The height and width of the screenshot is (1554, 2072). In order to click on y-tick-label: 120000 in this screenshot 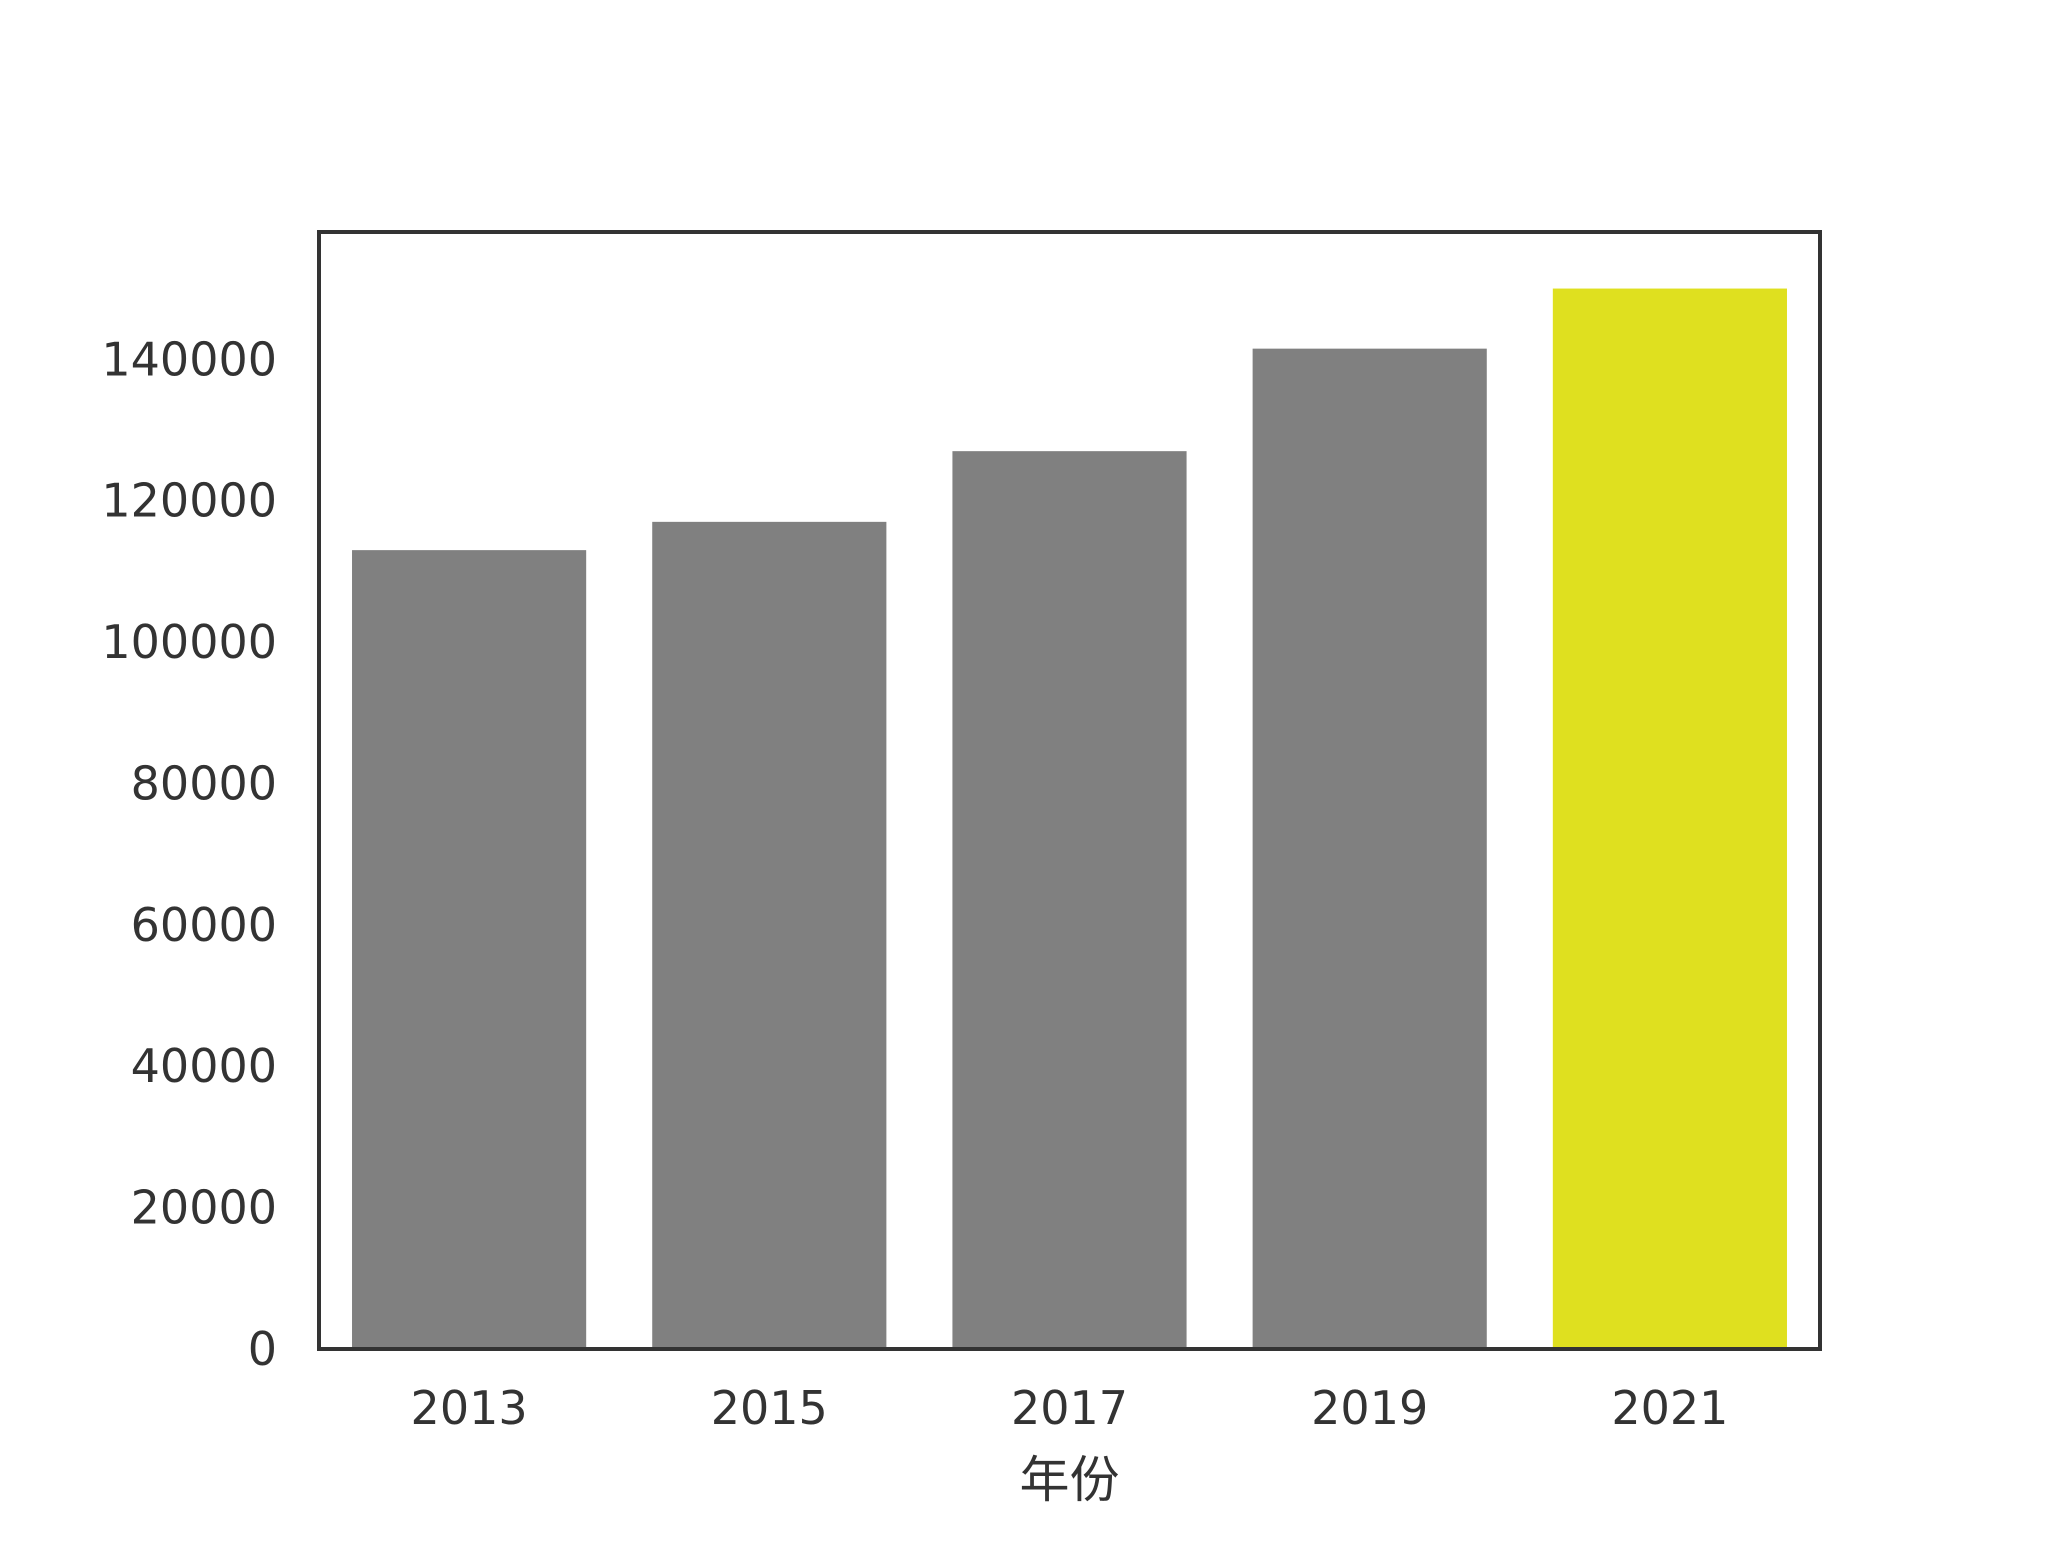, I will do `click(189, 501)`.